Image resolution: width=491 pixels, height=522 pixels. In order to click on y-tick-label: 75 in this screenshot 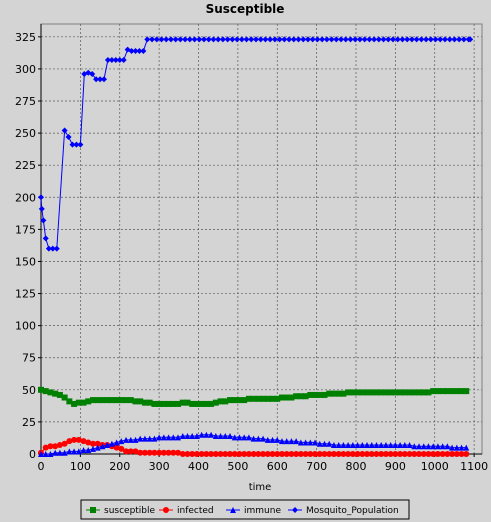, I will do `click(29, 358)`.